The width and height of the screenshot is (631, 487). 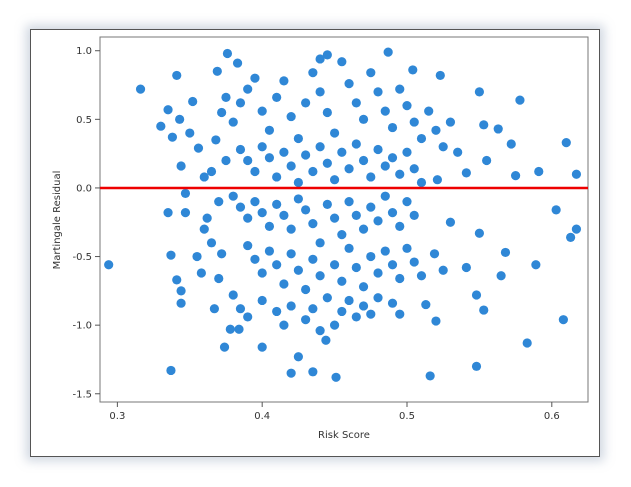 I want to click on y-tick-label: 1.0, so click(x=84, y=51).